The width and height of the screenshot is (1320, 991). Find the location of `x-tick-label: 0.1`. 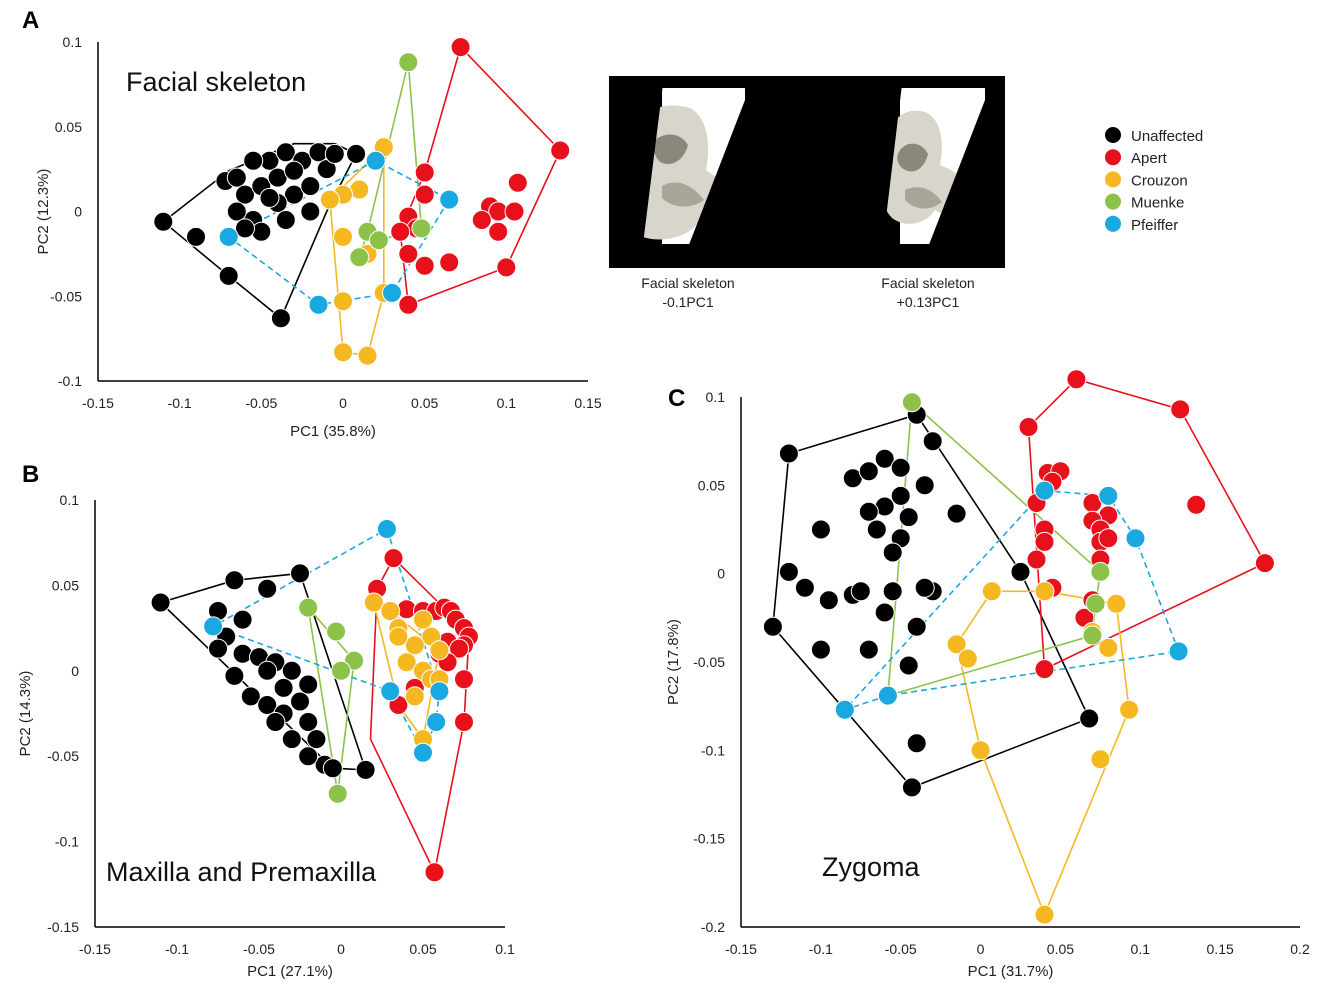

x-tick-label: 0.1 is located at coordinates (1141, 949).